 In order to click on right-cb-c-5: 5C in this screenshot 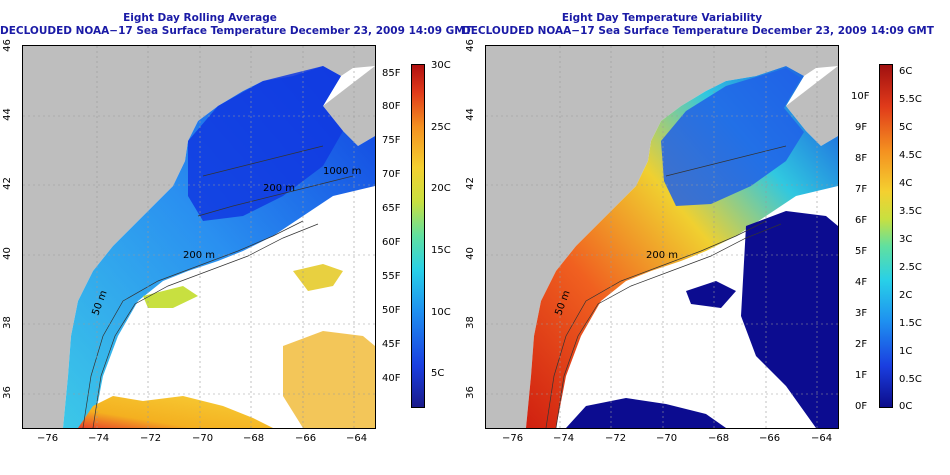, I will do `click(906, 127)`.